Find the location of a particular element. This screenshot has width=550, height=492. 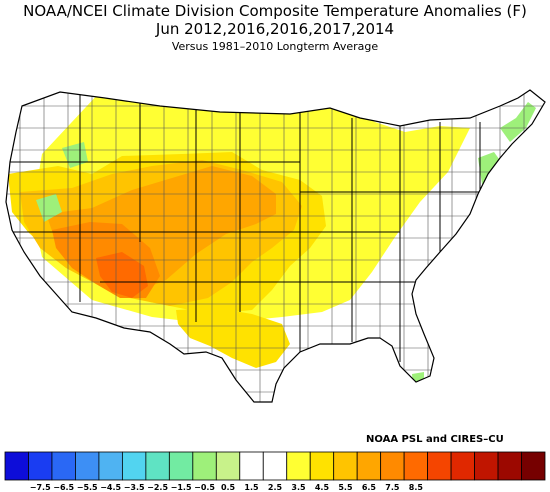

colorbar-tick-label: −7.5 is located at coordinates (40, 487).